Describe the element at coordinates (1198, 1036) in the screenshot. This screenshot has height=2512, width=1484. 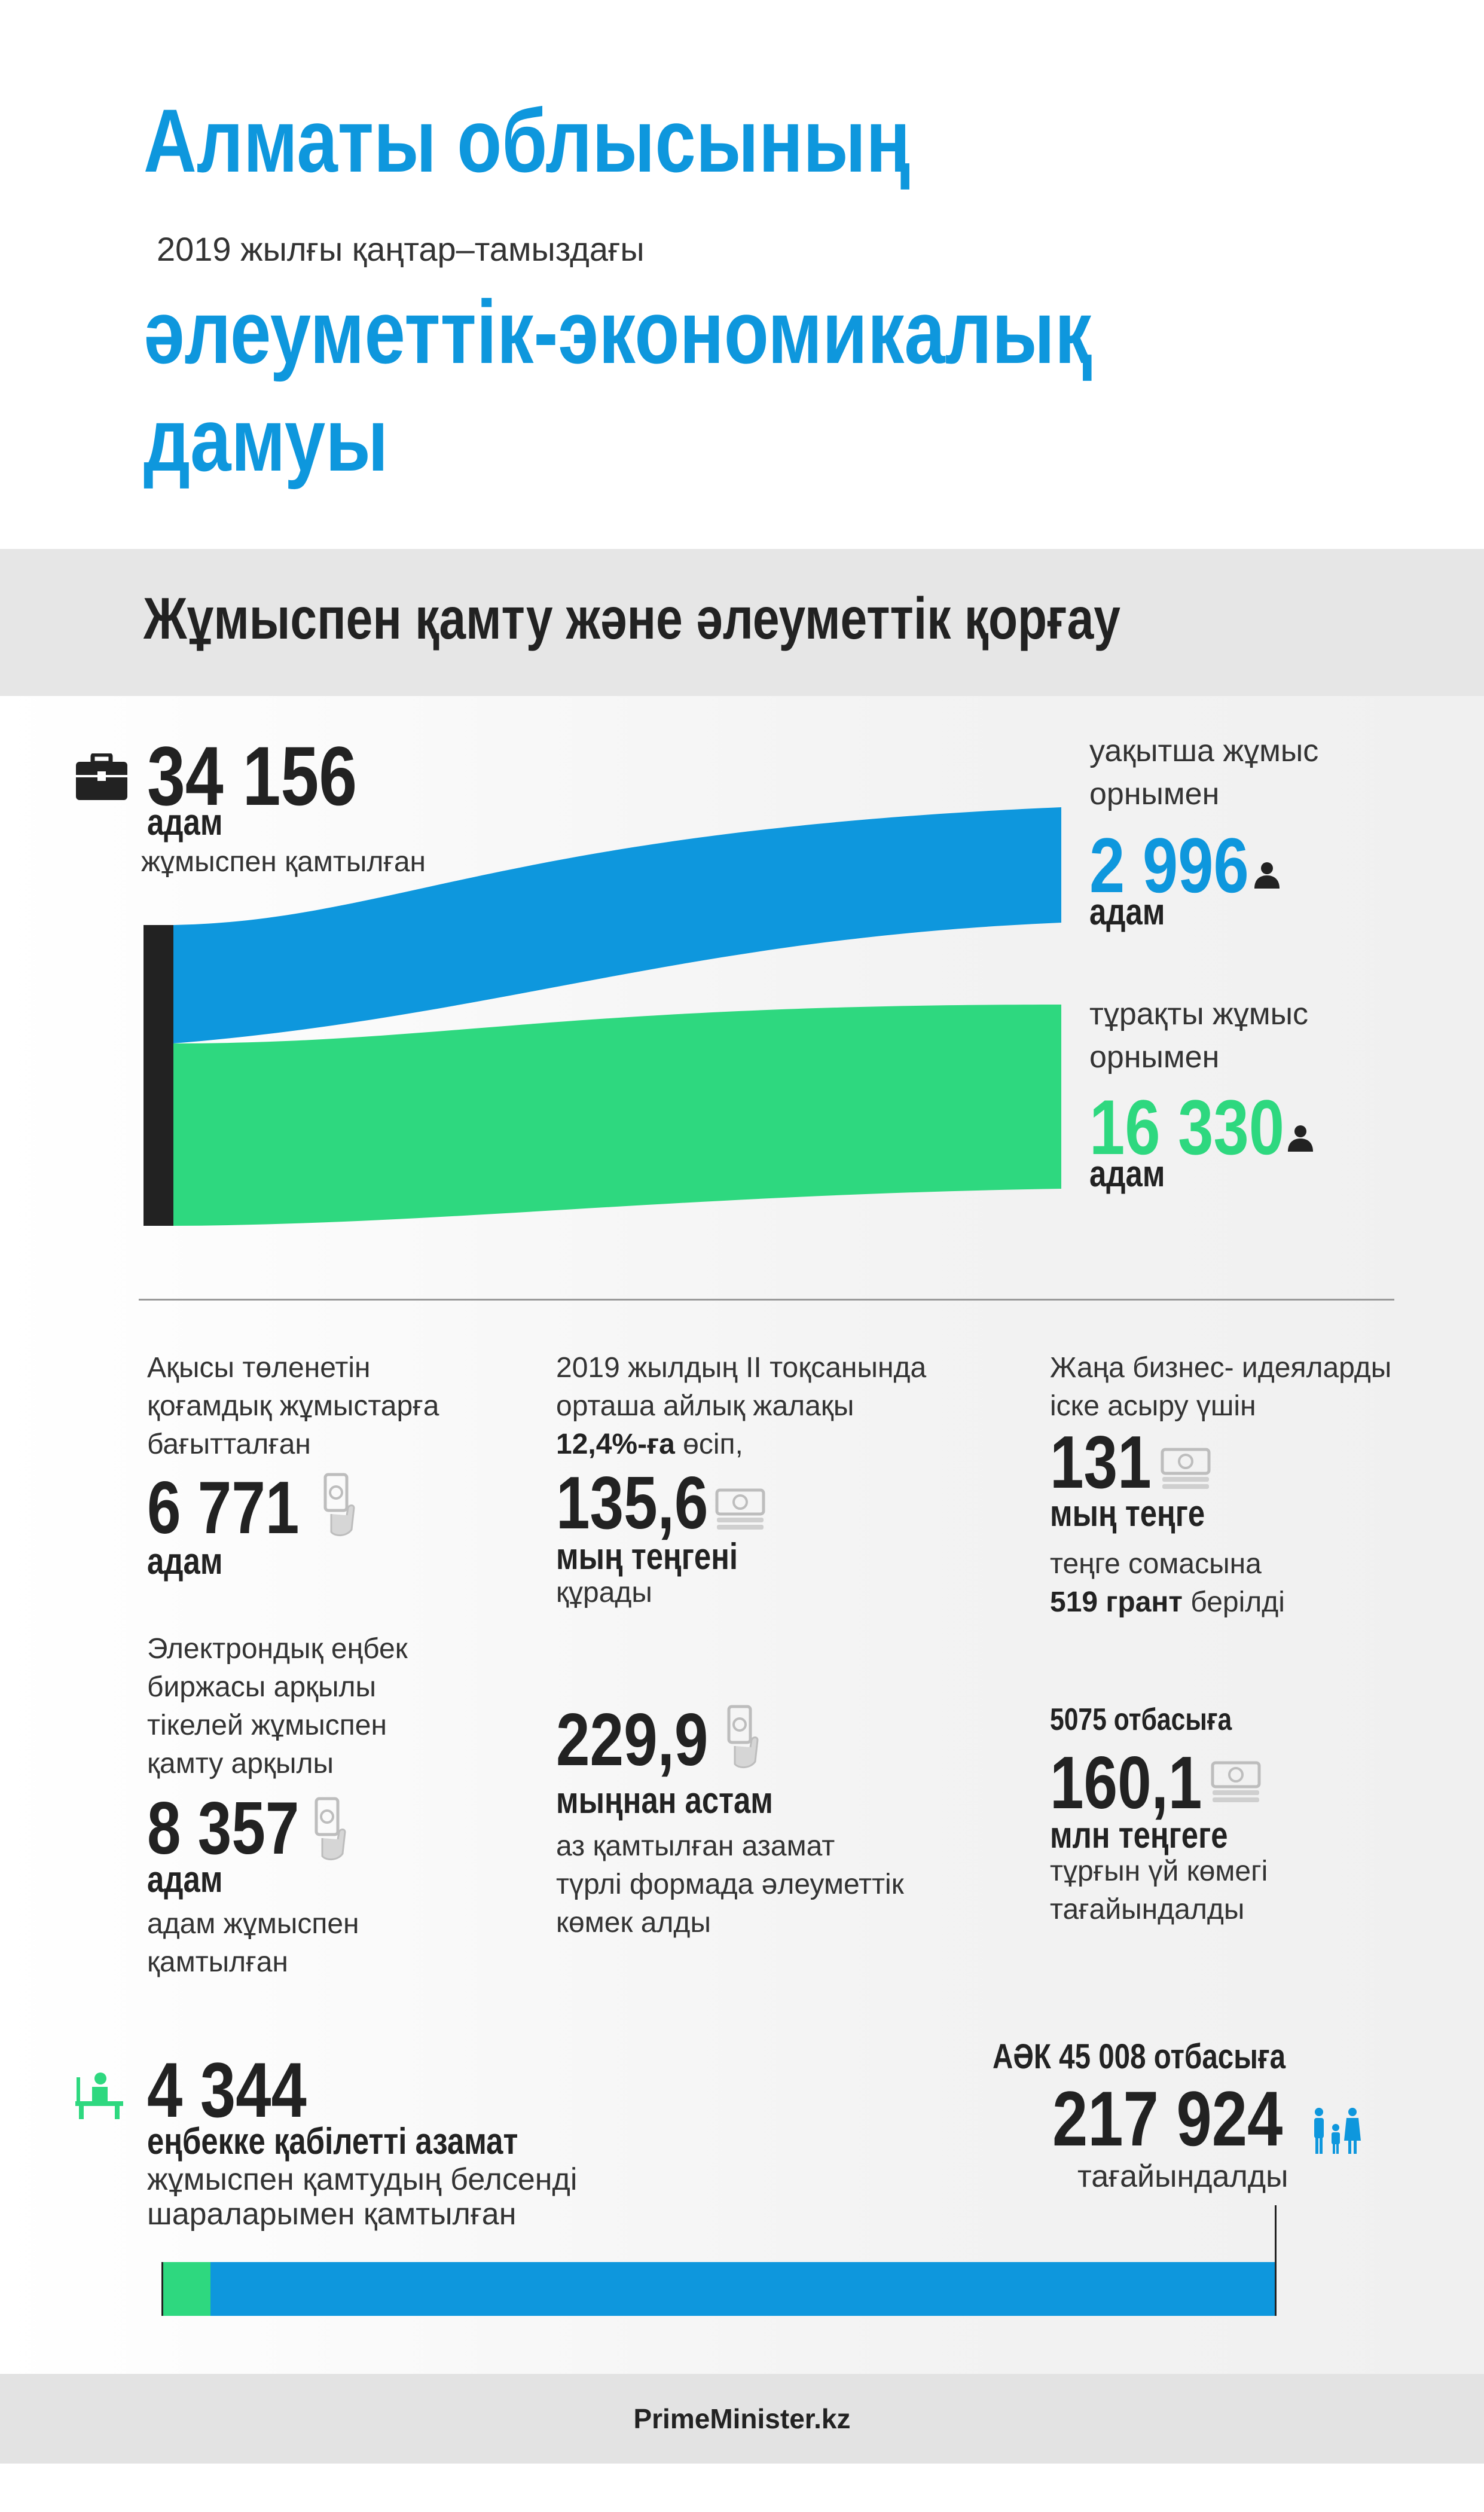
I see `permanent-label: тұрақты жұмыс орнымен` at that location.